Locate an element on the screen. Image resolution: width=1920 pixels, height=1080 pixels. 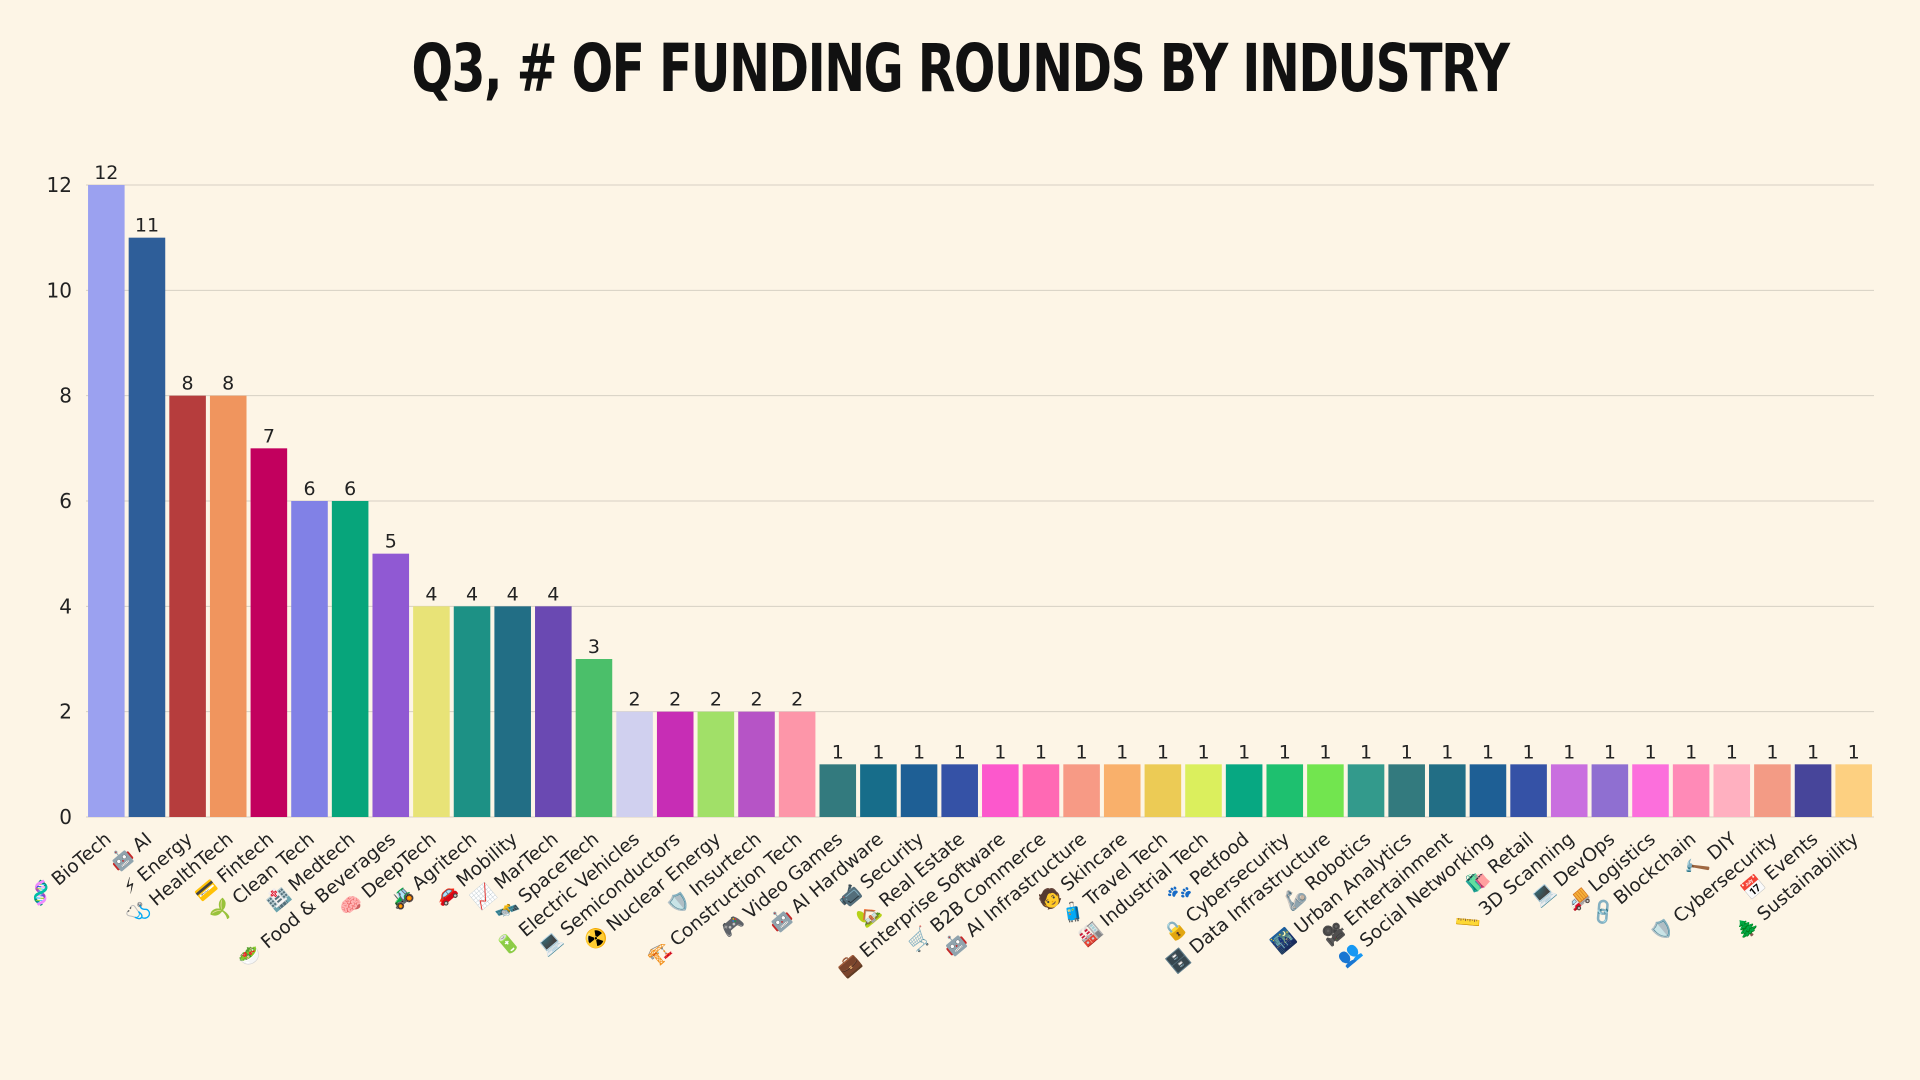
y-tick-label: 0 is located at coordinates (65, 817).